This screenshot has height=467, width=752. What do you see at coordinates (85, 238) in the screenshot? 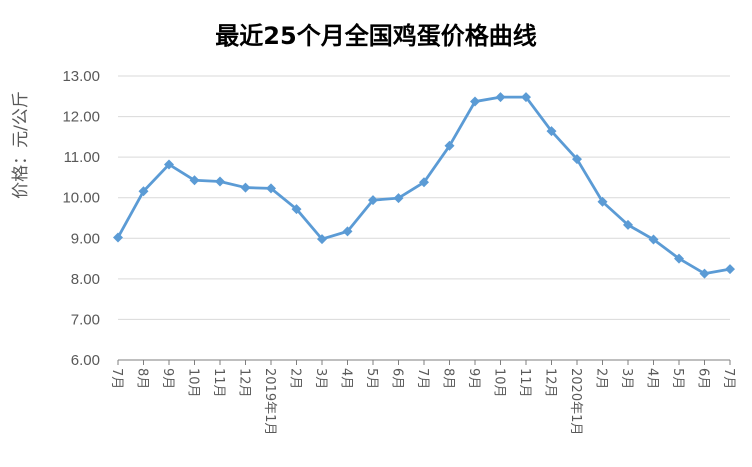
I see `y-tick-label: 9.00` at bounding box center [85, 238].